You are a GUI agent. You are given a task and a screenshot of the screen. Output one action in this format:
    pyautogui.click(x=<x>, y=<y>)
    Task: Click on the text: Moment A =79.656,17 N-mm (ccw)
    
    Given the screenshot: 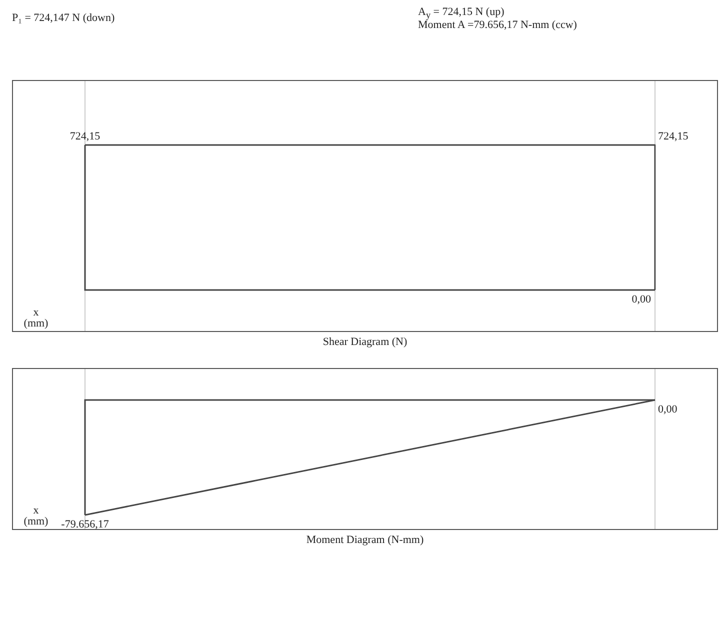 What is the action you would take?
    pyautogui.click(x=497, y=25)
    